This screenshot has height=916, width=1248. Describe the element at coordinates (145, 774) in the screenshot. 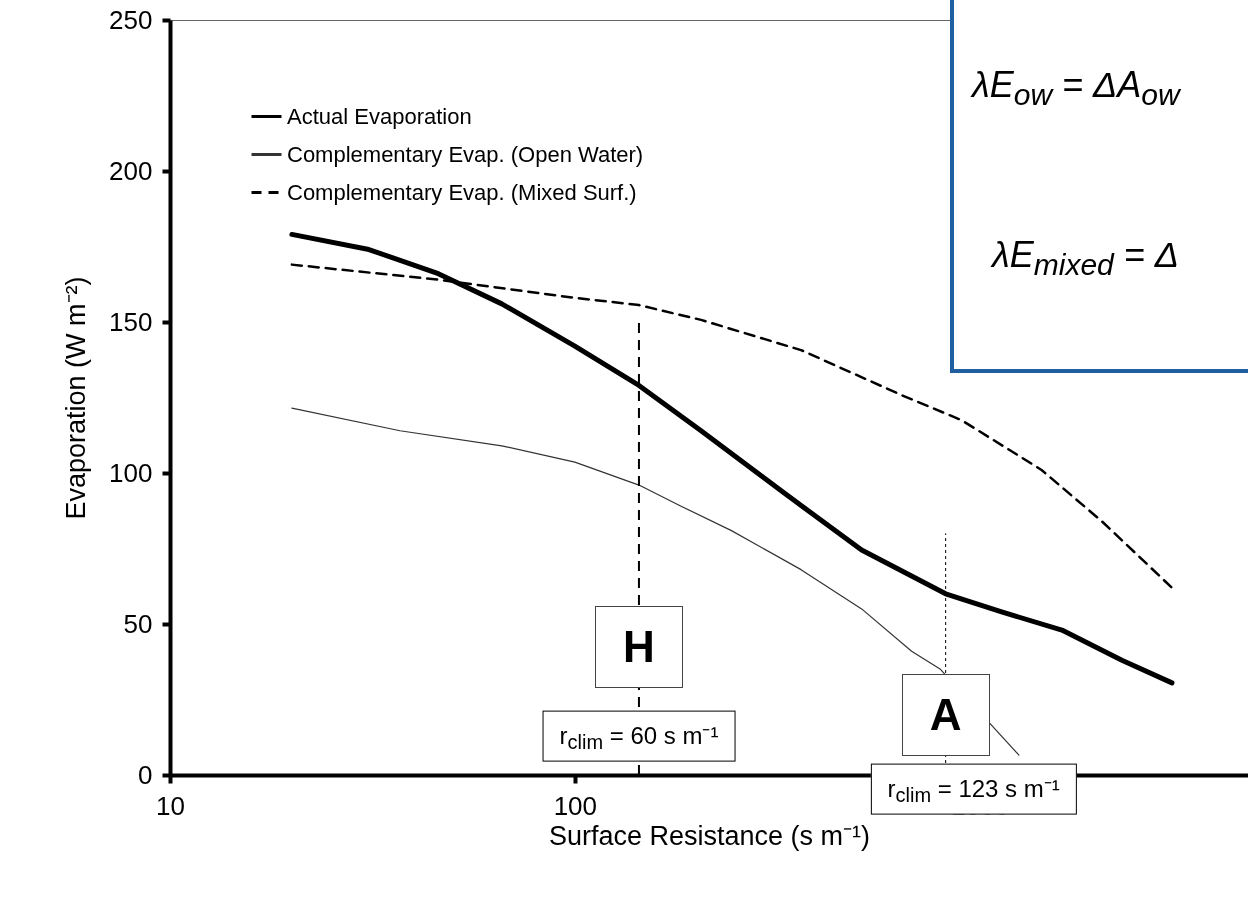

I see `y-tick-label: 0` at that location.